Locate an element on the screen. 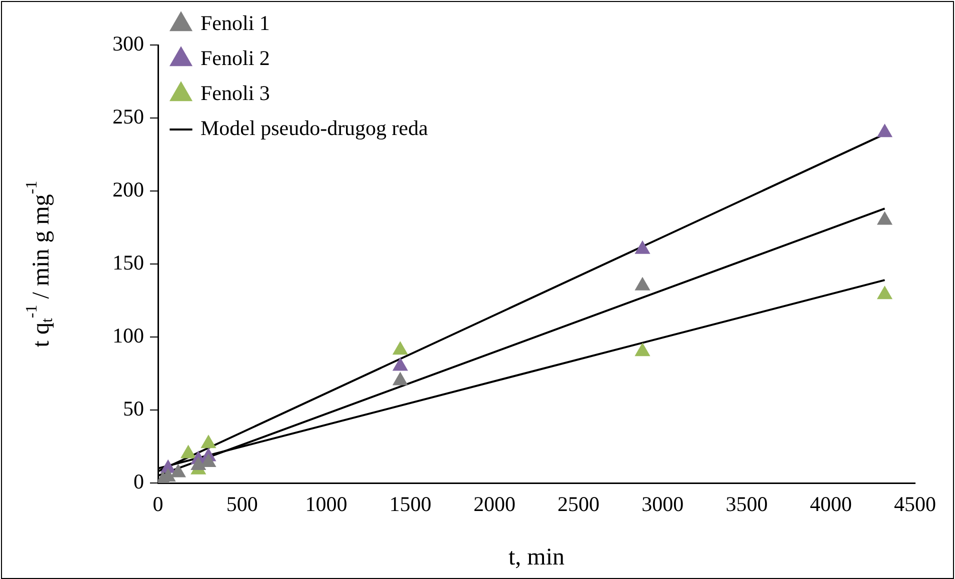  x-tick-label: 3000 is located at coordinates (663, 504).